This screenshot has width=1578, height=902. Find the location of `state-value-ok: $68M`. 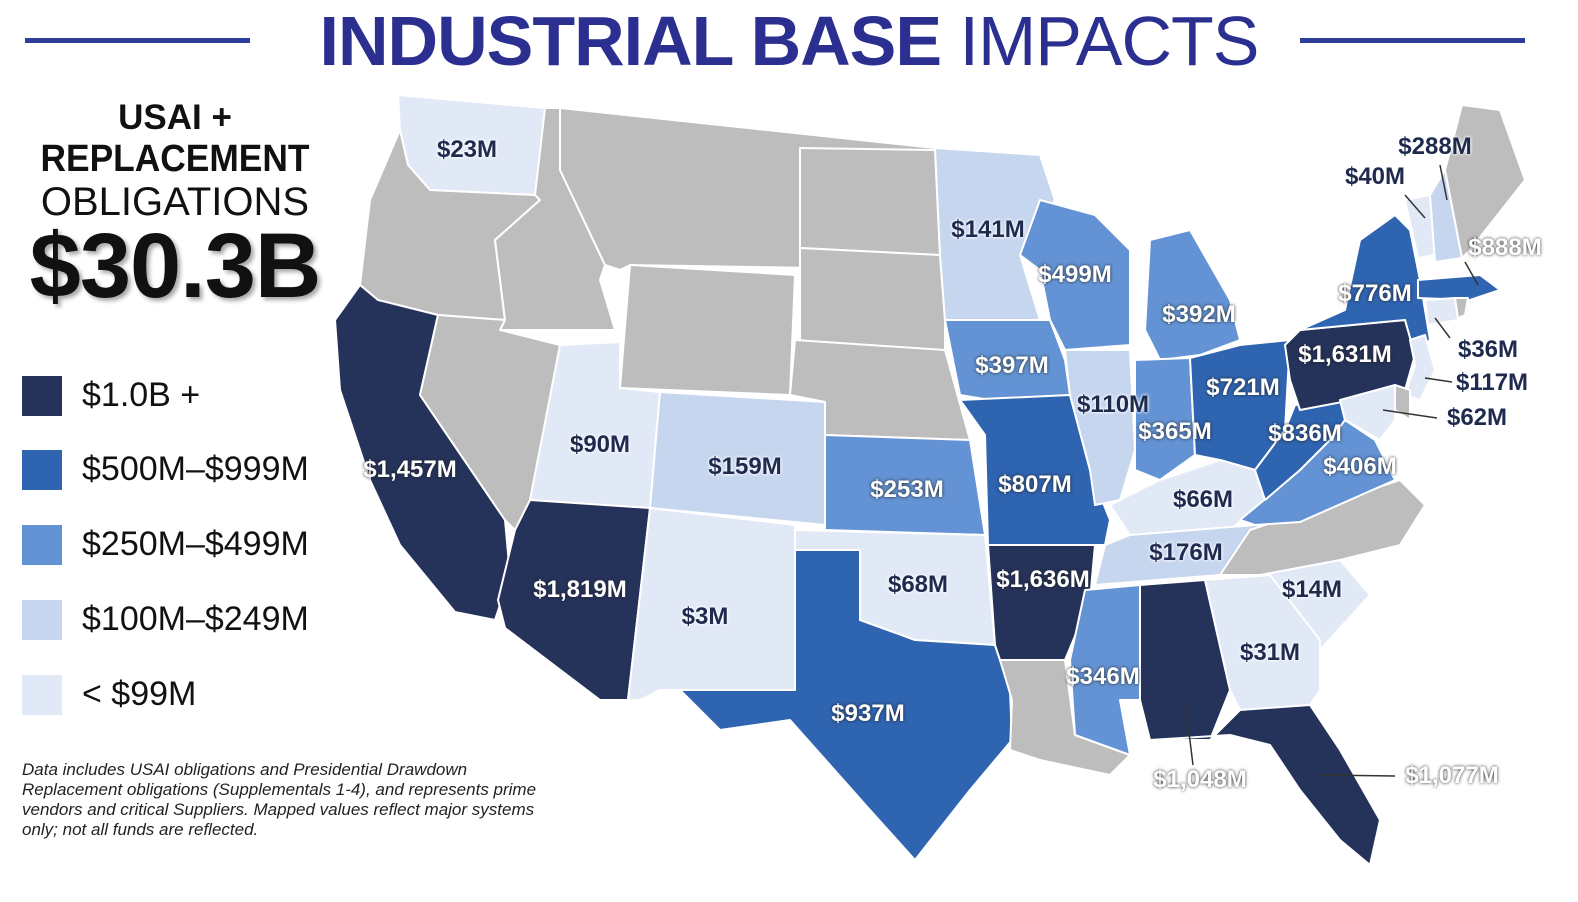

state-value-ok: $68M is located at coordinates (918, 584).